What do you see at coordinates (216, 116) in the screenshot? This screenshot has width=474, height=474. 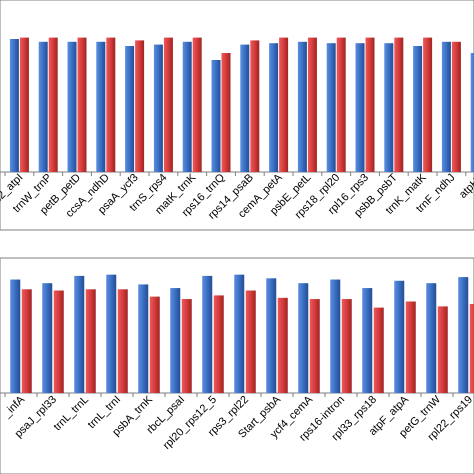 I see `bar-rps16_trnQ-series1` at bounding box center [216, 116].